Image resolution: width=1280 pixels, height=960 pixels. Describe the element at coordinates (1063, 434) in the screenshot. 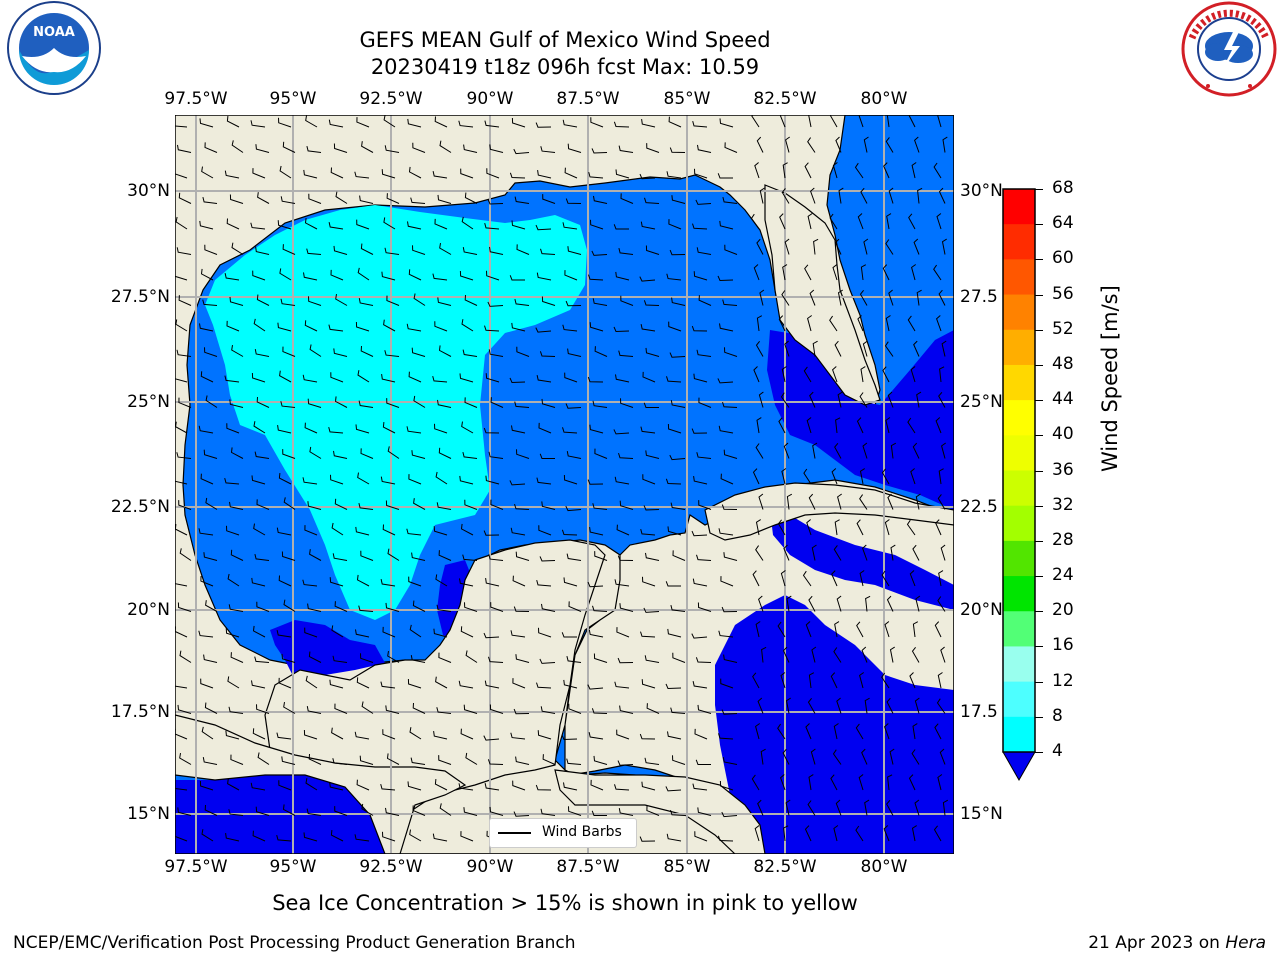

I see `colorbar-tick-label: 40` at that location.